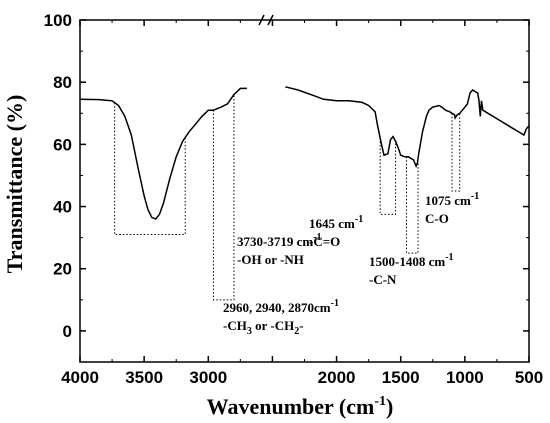 The image size is (550, 423). What do you see at coordinates (67, 331) in the screenshot?
I see `y-tick-label: 0` at bounding box center [67, 331].